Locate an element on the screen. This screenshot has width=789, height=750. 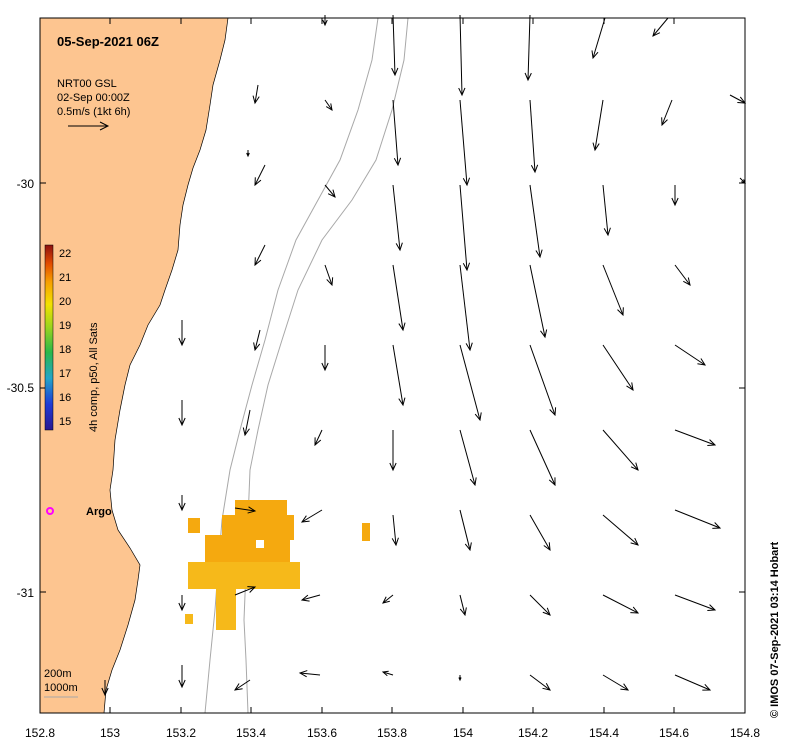
x-tick-label: 153.2 is located at coordinates (181, 733).